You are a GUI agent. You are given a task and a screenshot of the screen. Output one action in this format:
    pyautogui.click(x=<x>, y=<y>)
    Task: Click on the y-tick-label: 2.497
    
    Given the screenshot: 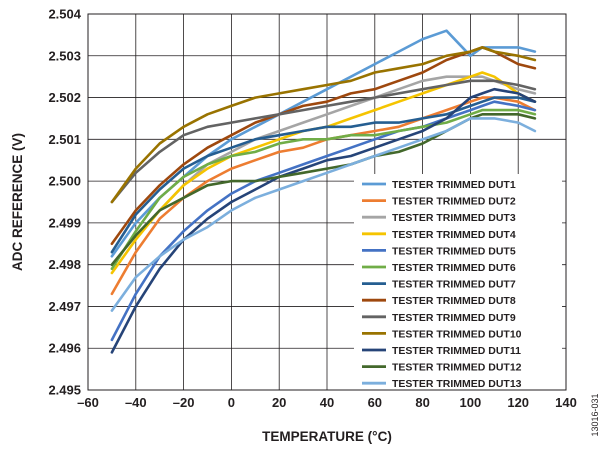 What is the action you would take?
    pyautogui.click(x=64, y=306)
    